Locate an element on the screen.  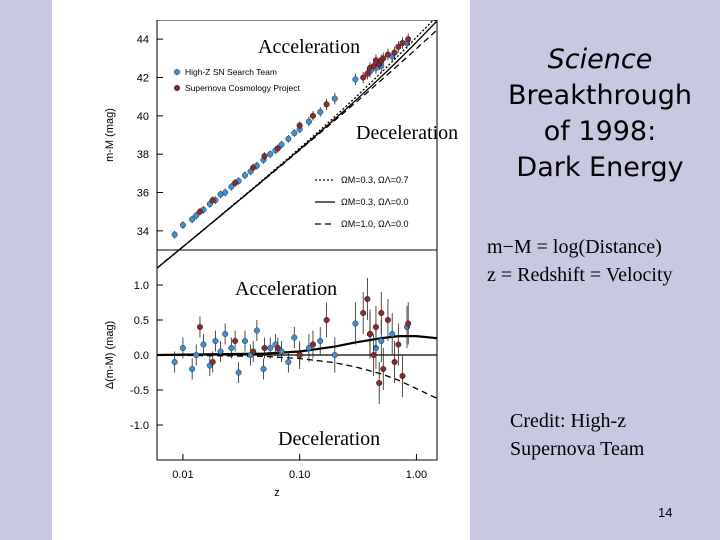
definition-distance: m−M = log(Distance) is located at coordinates (574, 247).